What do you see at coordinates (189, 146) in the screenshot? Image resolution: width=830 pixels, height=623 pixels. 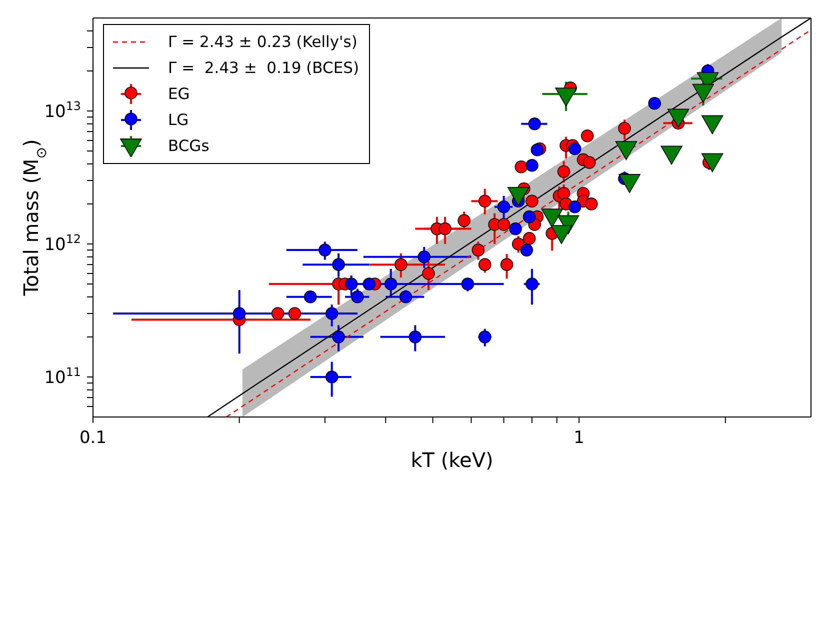 I see `legend-label: BCGs` at bounding box center [189, 146].